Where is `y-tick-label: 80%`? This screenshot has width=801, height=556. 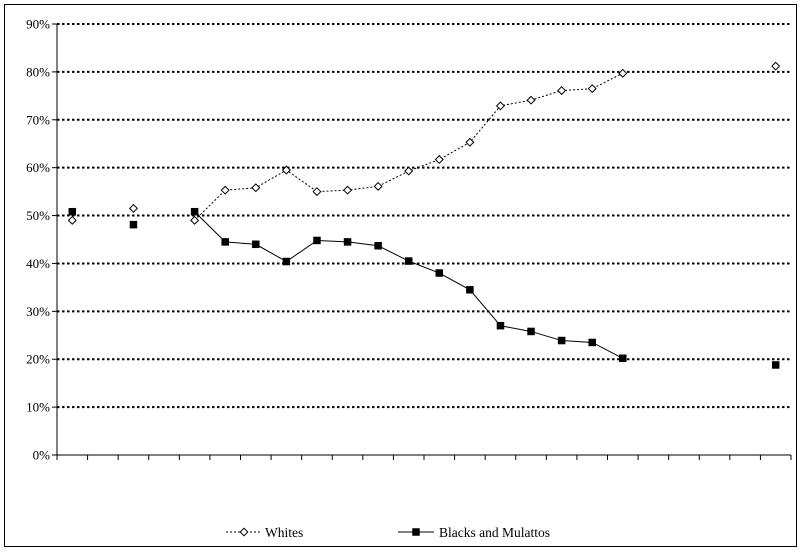
y-tick-label: 80% is located at coordinates (38, 71).